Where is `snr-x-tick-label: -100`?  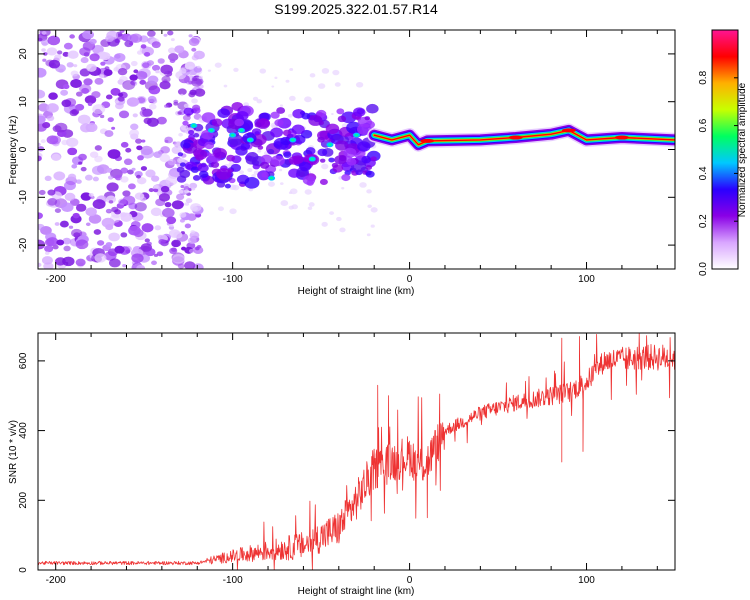 snr-x-tick-label: -100 is located at coordinates (233, 580).